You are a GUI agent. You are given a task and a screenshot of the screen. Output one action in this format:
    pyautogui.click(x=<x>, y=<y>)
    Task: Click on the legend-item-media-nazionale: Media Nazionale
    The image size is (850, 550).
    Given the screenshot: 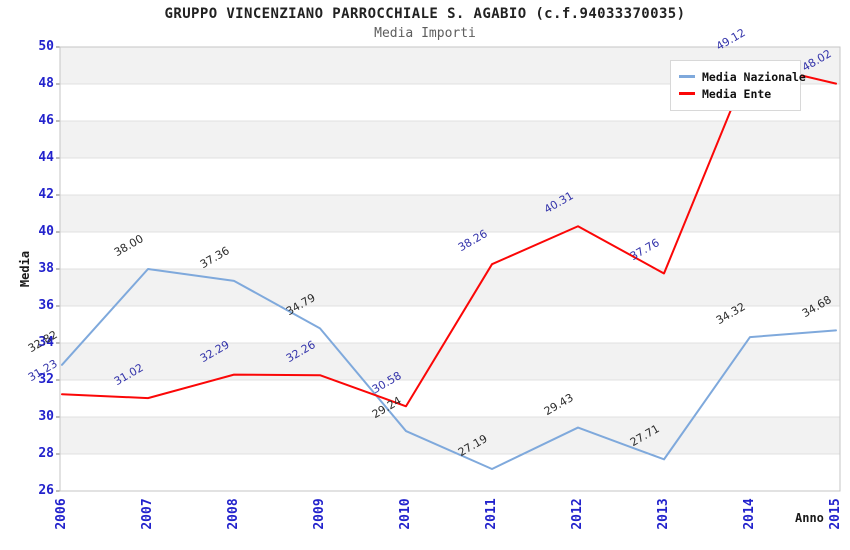 What is the action you would take?
    pyautogui.click(x=742, y=76)
    